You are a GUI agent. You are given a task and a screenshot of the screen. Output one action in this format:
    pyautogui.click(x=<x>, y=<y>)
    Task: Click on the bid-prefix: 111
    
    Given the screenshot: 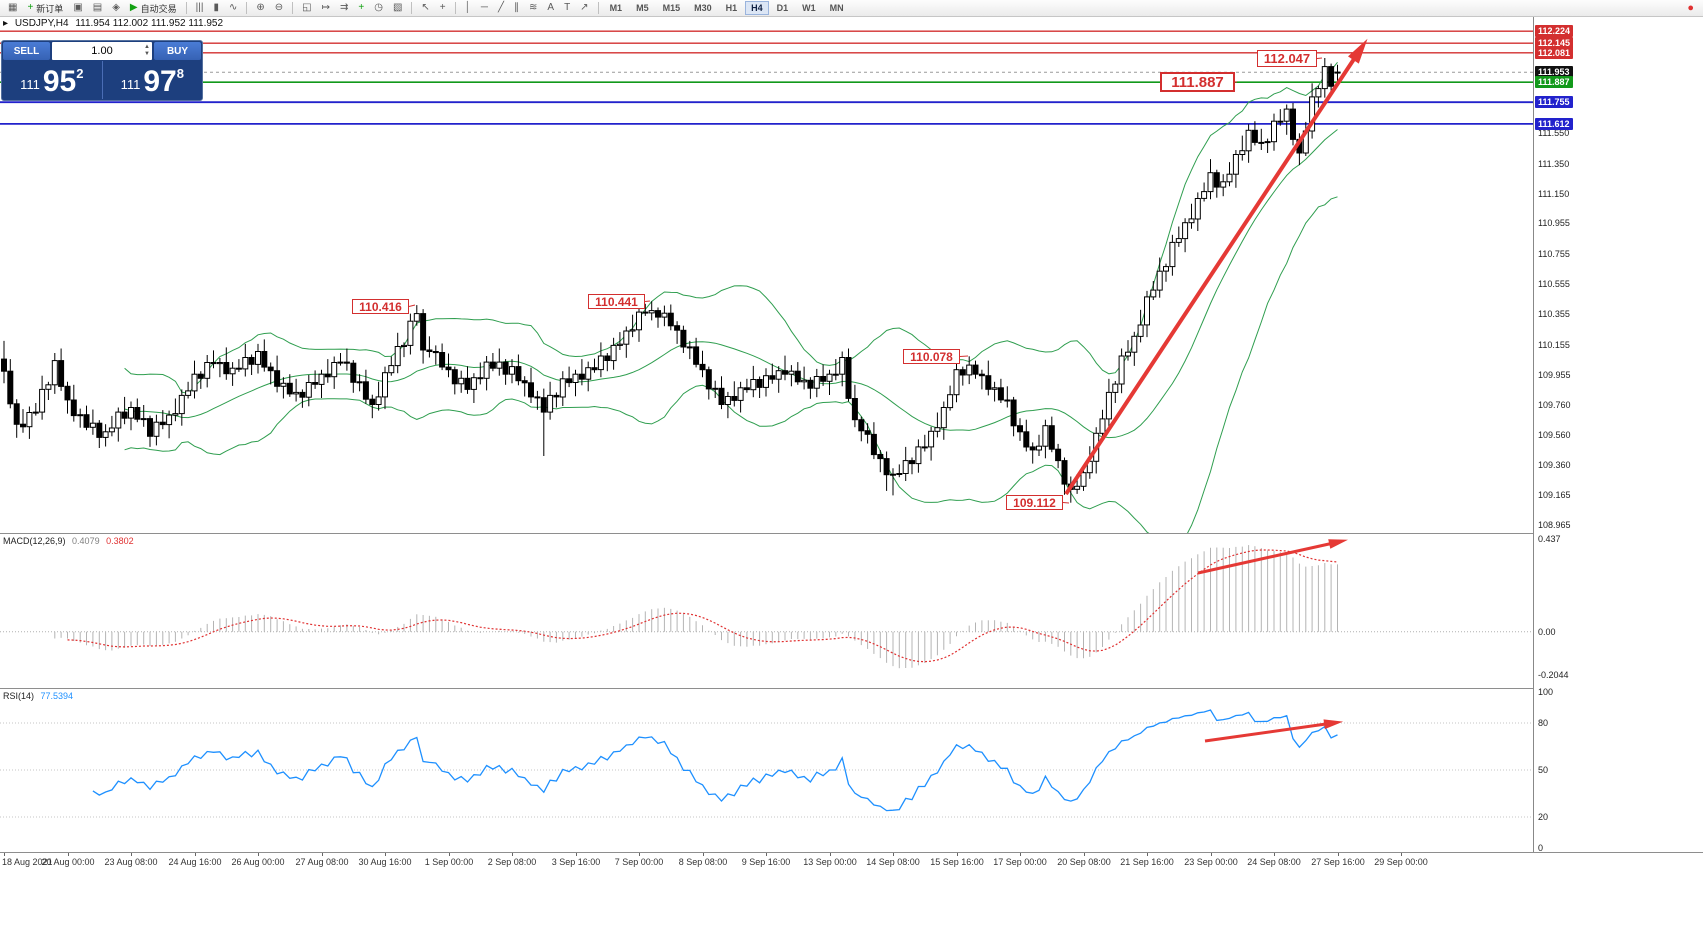 What is the action you would take?
    pyautogui.click(x=30, y=84)
    